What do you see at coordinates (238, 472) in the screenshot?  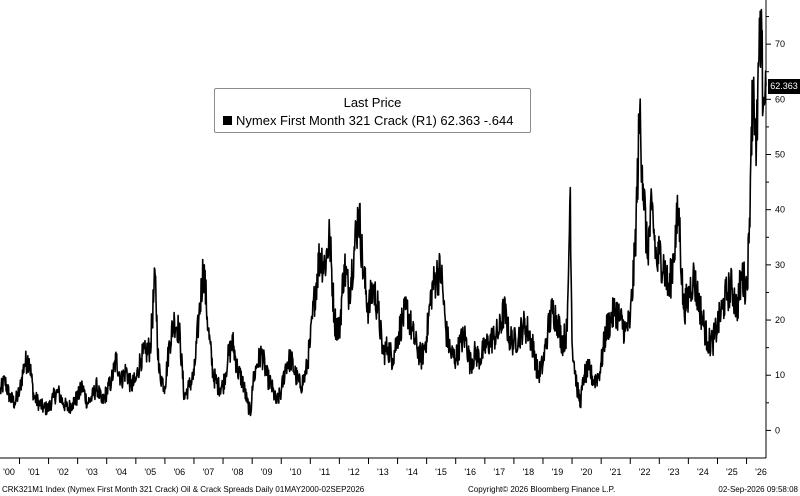 I see `x-tick-label: '08` at bounding box center [238, 472].